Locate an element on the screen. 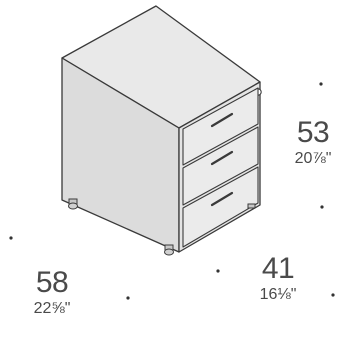 This screenshot has height=338, width=352. depth-dimension-label: 58 22⅝" is located at coordinates (52, 292).